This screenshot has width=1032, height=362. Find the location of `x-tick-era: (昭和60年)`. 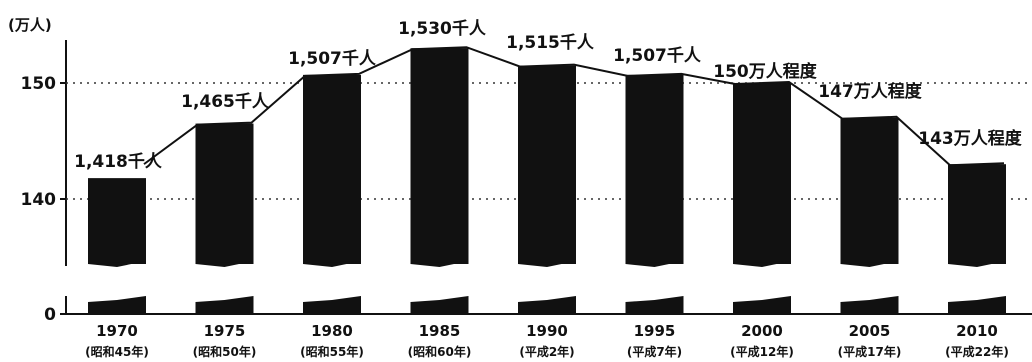

x-tick-era: (昭和60年) is located at coordinates (440, 351).